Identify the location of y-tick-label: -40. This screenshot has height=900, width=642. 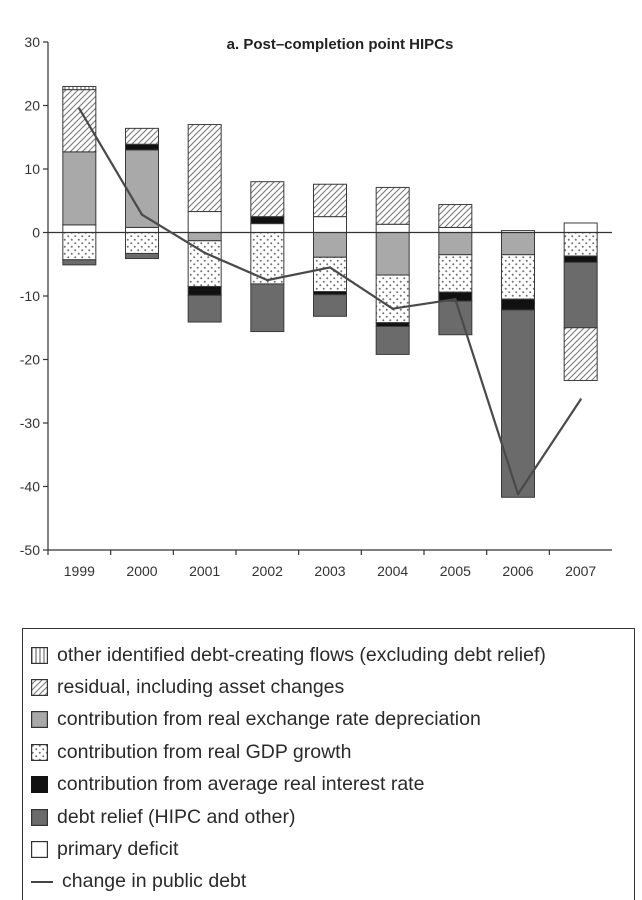
(30, 487).